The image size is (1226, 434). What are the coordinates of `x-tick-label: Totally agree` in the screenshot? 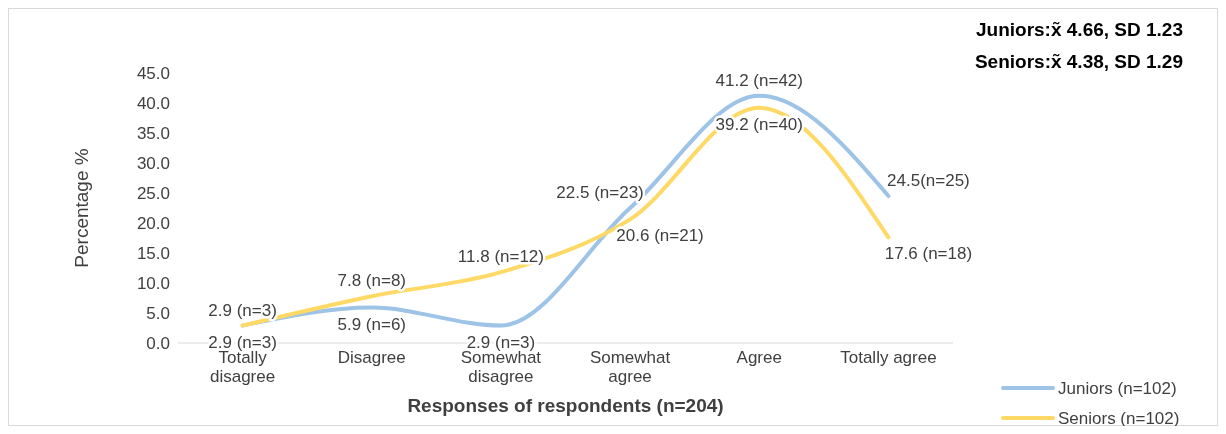 It's located at (888, 357).